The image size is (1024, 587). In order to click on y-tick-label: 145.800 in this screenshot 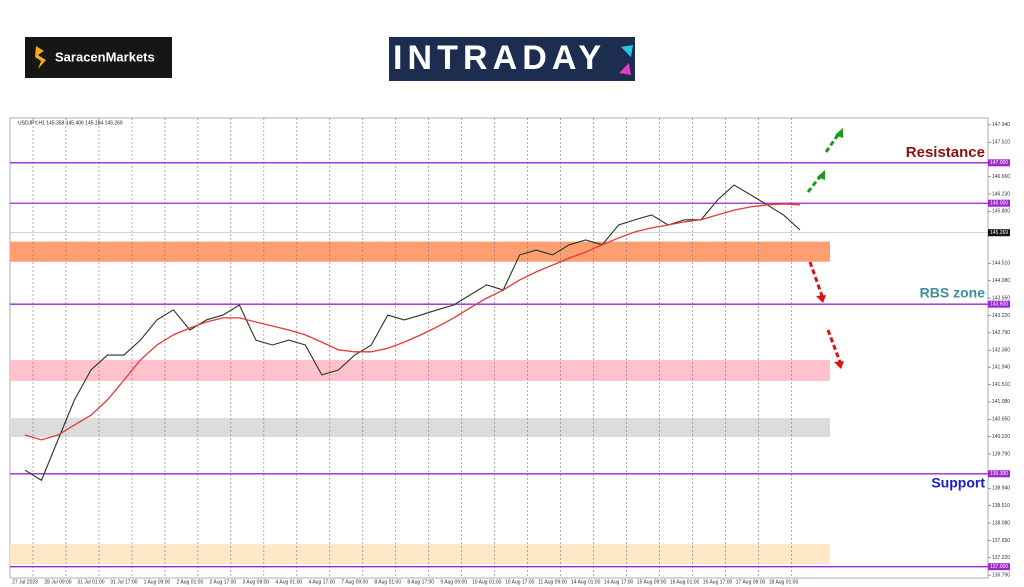, I will do `click(1001, 212)`.